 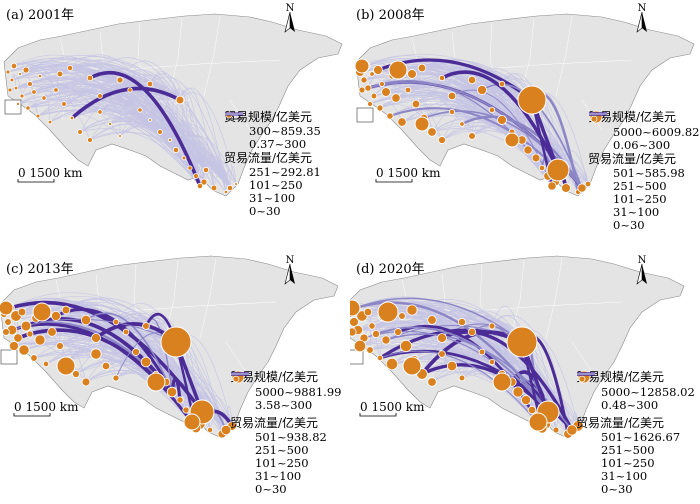 I want to click on trade-scale-class-1: 0.37~300, so click(x=272, y=131).